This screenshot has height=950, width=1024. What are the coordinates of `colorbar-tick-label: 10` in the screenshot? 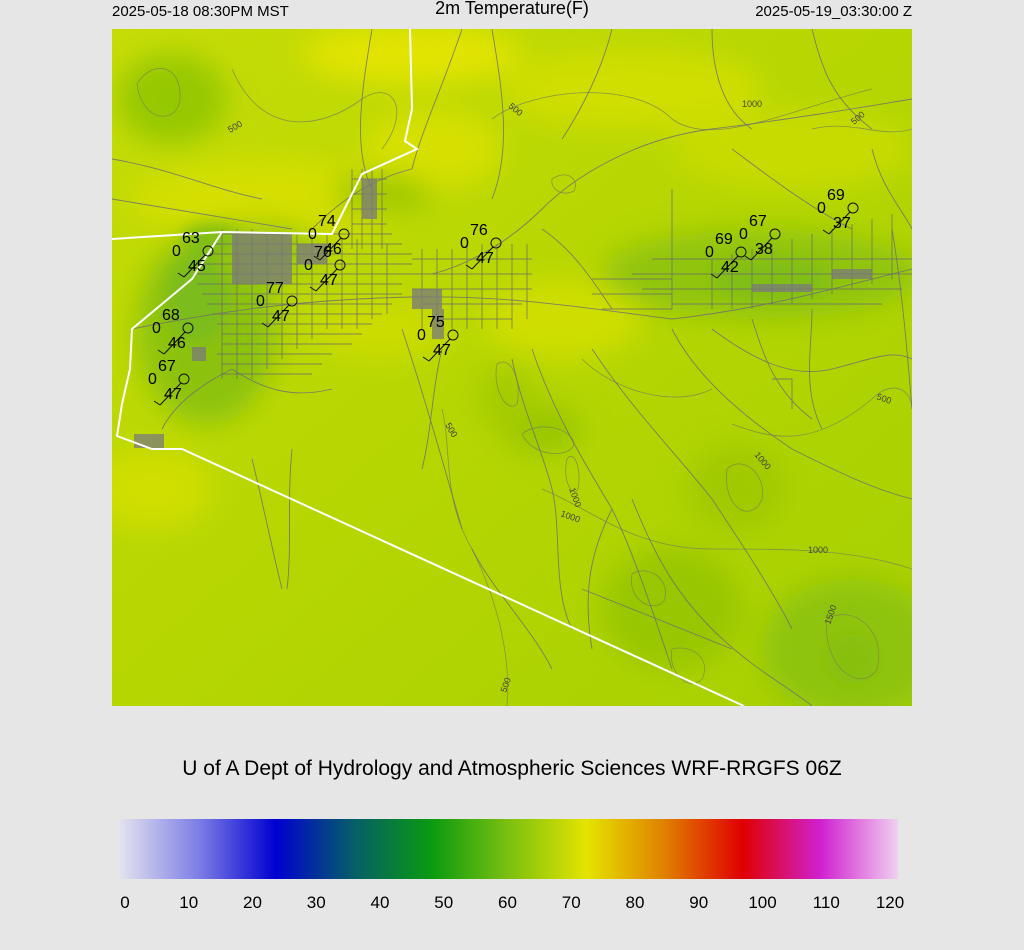 It's located at (189, 902).